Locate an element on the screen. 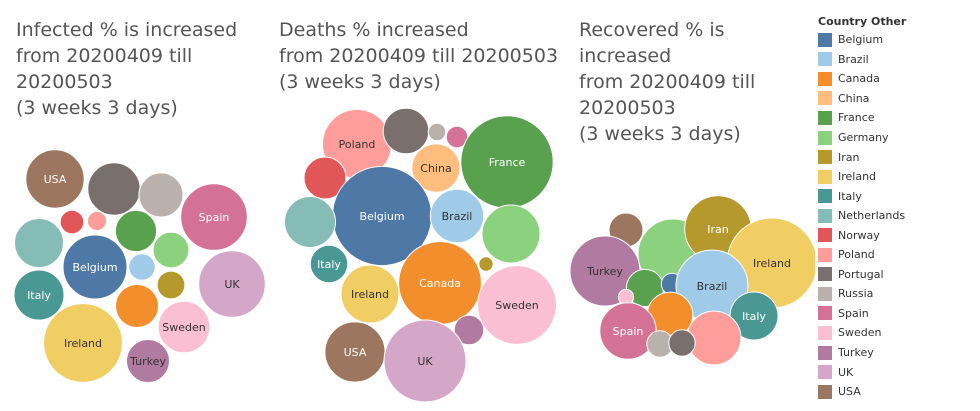 The width and height of the screenshot is (980, 411). recovered-title-line: from 20200409 till is located at coordinates (667, 82).